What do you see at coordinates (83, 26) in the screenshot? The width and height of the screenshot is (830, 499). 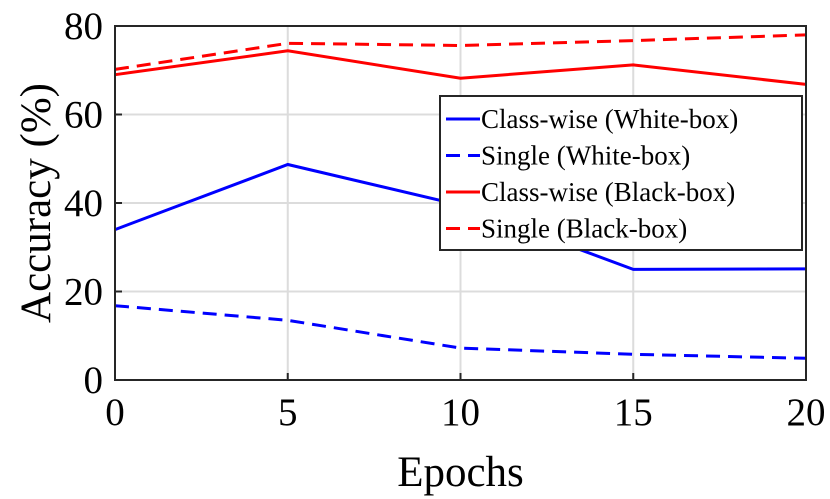 I see `y-tick-label: 80` at bounding box center [83, 26].